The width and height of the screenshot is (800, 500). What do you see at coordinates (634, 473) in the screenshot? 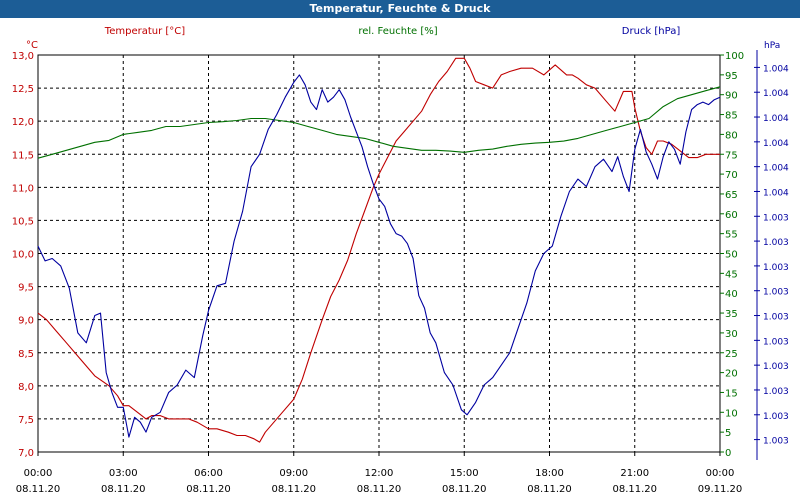
I see `x-tick-time: 21:00` at bounding box center [634, 473].